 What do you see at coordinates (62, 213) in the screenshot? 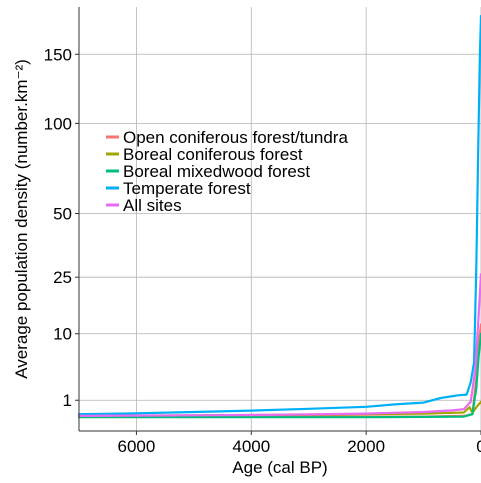
I see `y-tick-label: 50` at bounding box center [62, 213].